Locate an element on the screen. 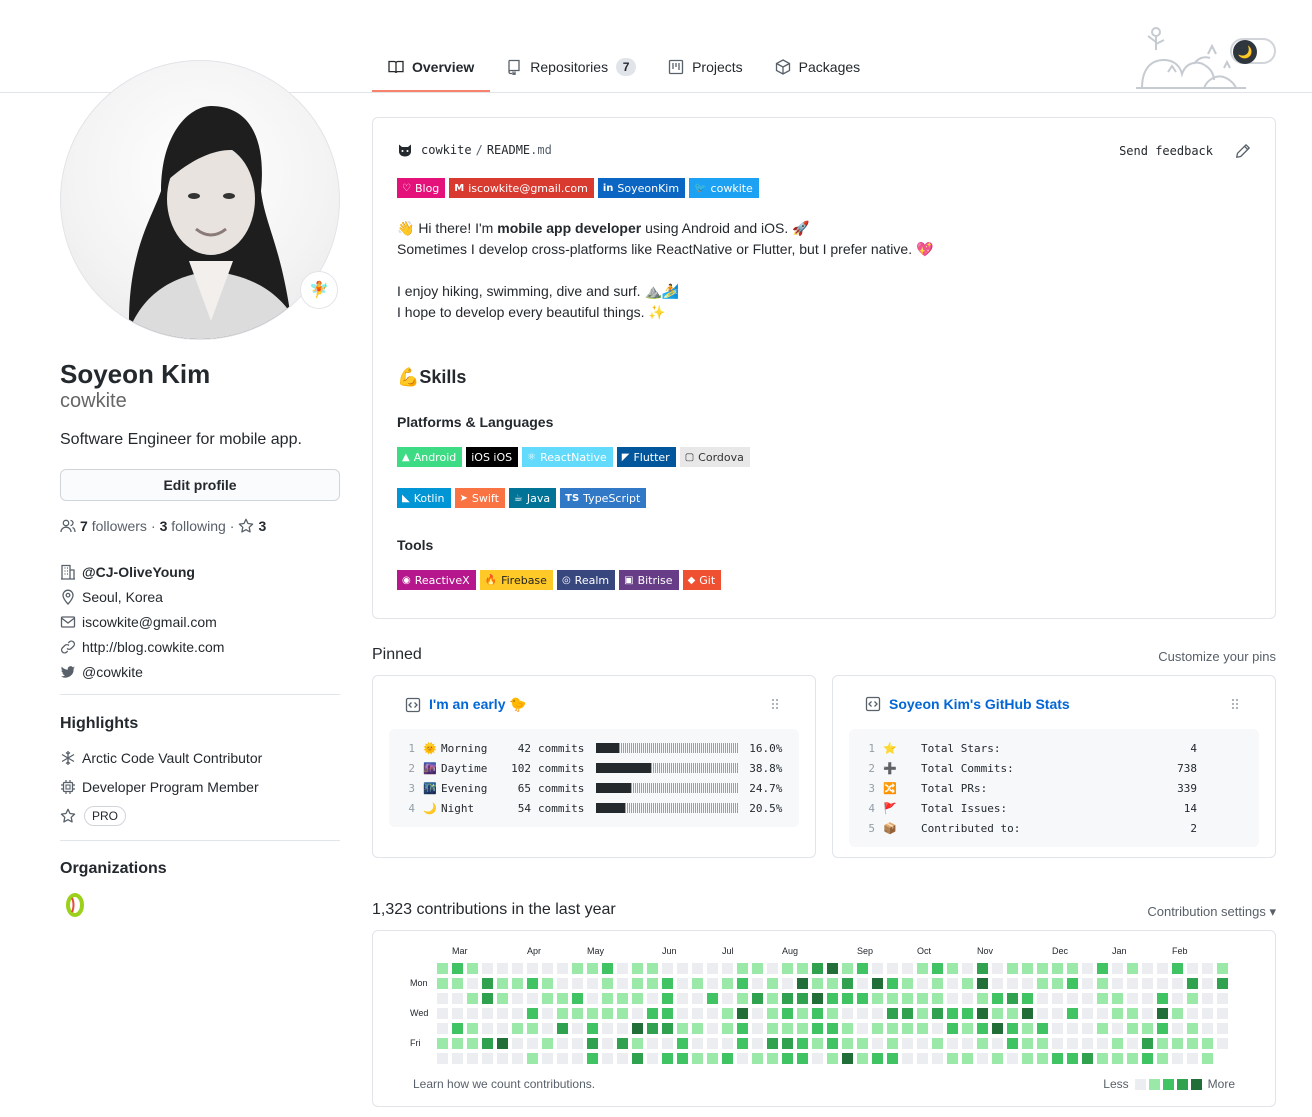 The height and width of the screenshot is (1117, 1312). language-badge-java: ☕ Java is located at coordinates (532, 498).